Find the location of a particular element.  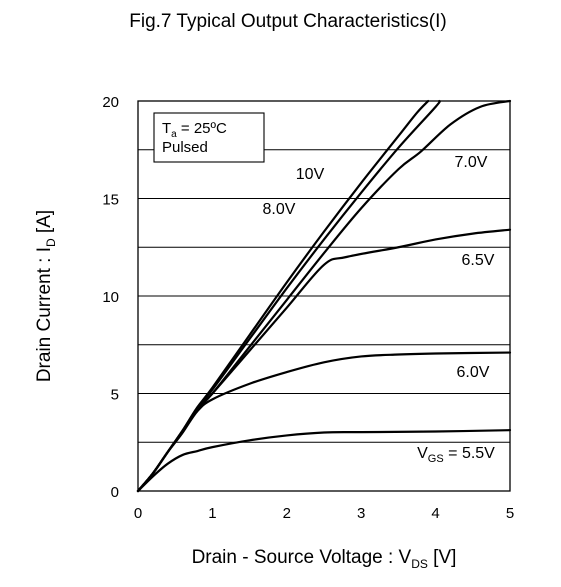

series-label-text: 10V is located at coordinates (310, 174).